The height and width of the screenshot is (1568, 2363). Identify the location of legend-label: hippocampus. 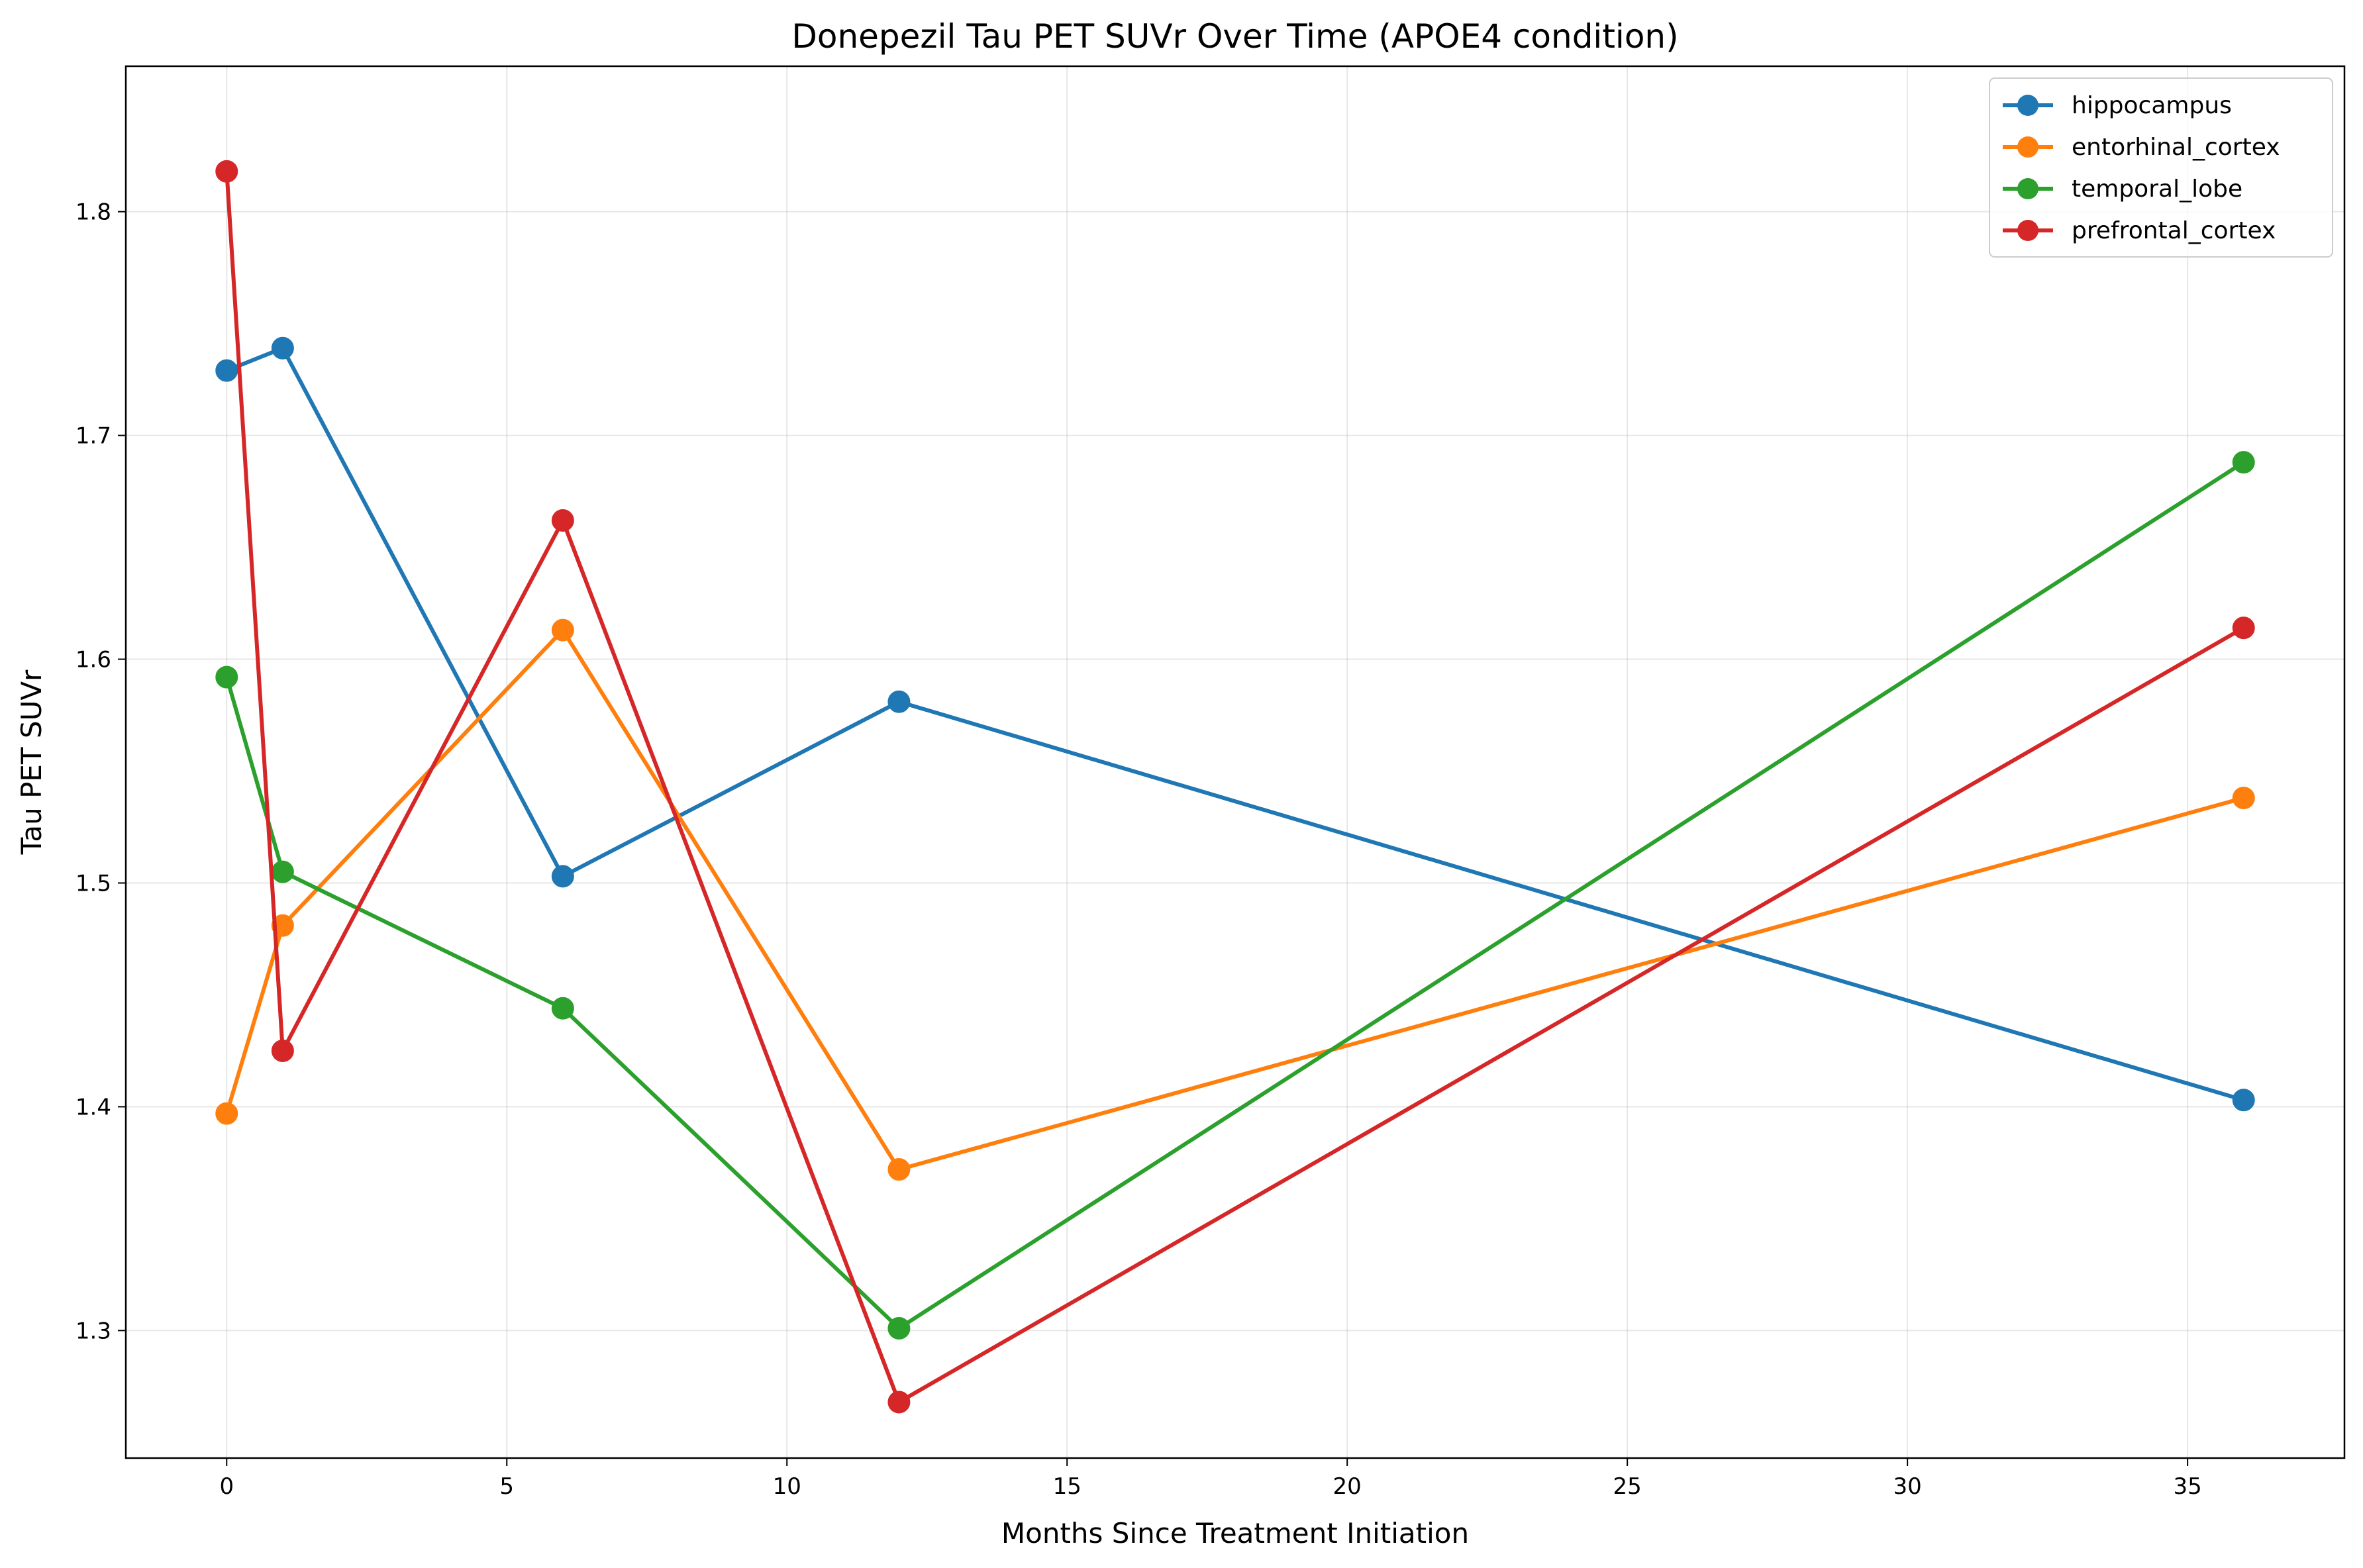
(2152, 105).